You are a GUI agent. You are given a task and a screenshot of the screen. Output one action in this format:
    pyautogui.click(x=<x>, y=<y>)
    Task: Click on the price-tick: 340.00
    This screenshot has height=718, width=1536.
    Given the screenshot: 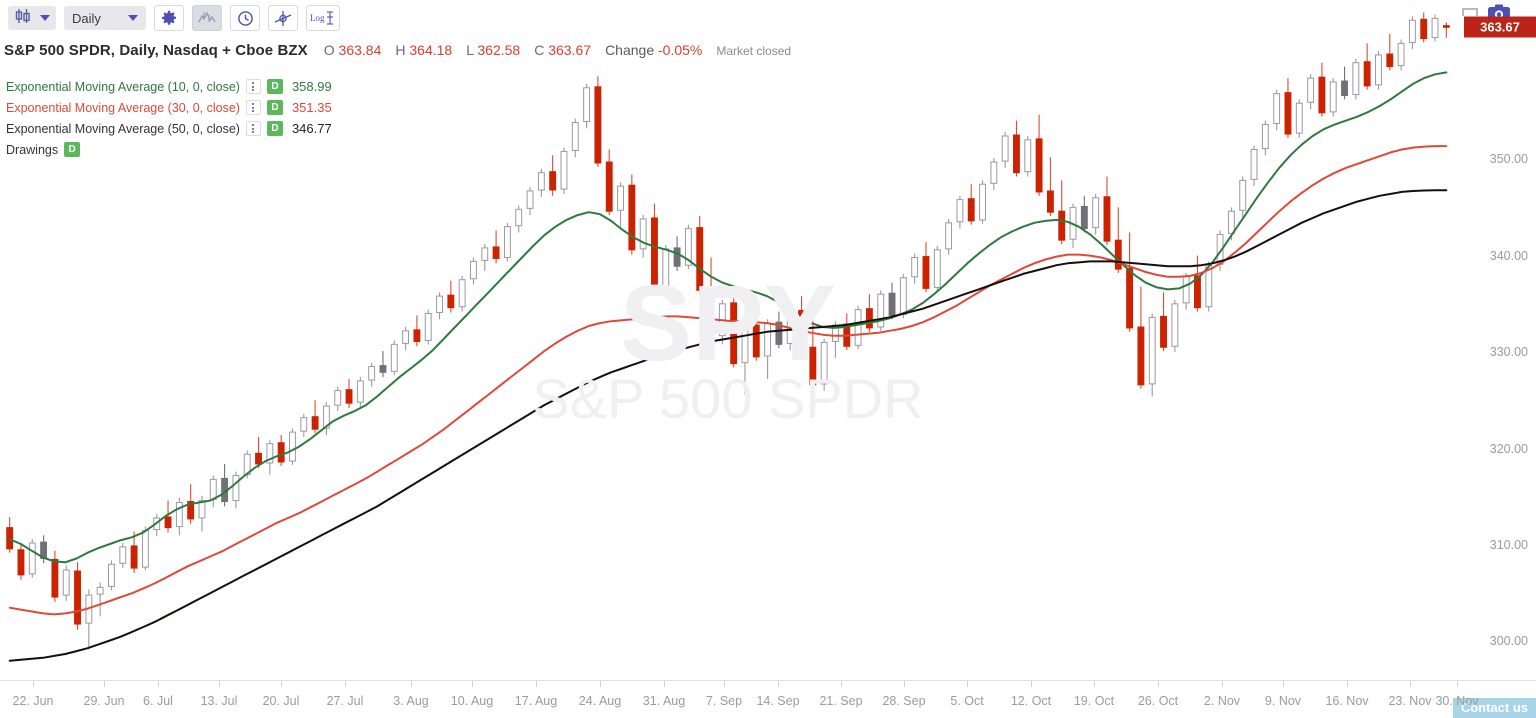 What is the action you would take?
    pyautogui.click(x=1508, y=255)
    